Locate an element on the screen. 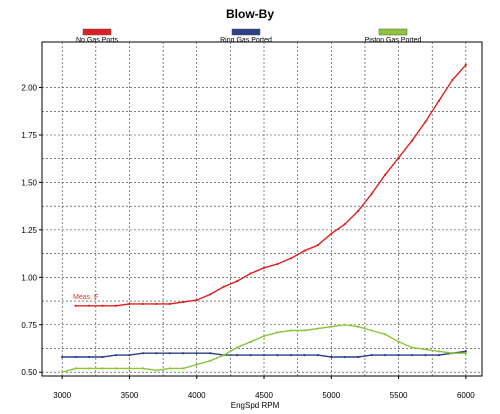 This screenshot has height=414, width=500. annotation-label: Meas. F is located at coordinates (85, 297).